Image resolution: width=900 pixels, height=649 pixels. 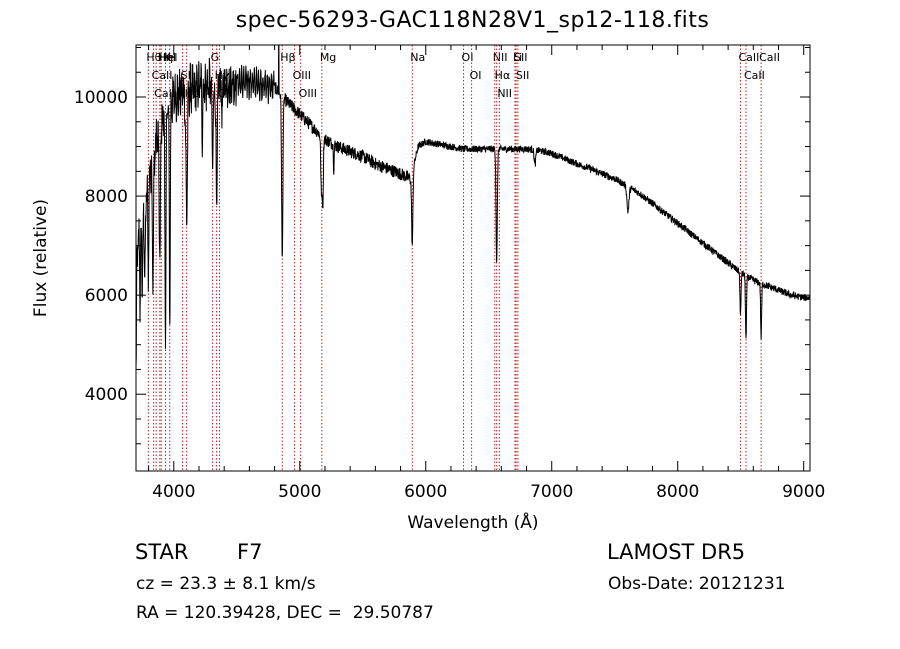 I want to click on y-tick-label: 4000, so click(x=106, y=395).